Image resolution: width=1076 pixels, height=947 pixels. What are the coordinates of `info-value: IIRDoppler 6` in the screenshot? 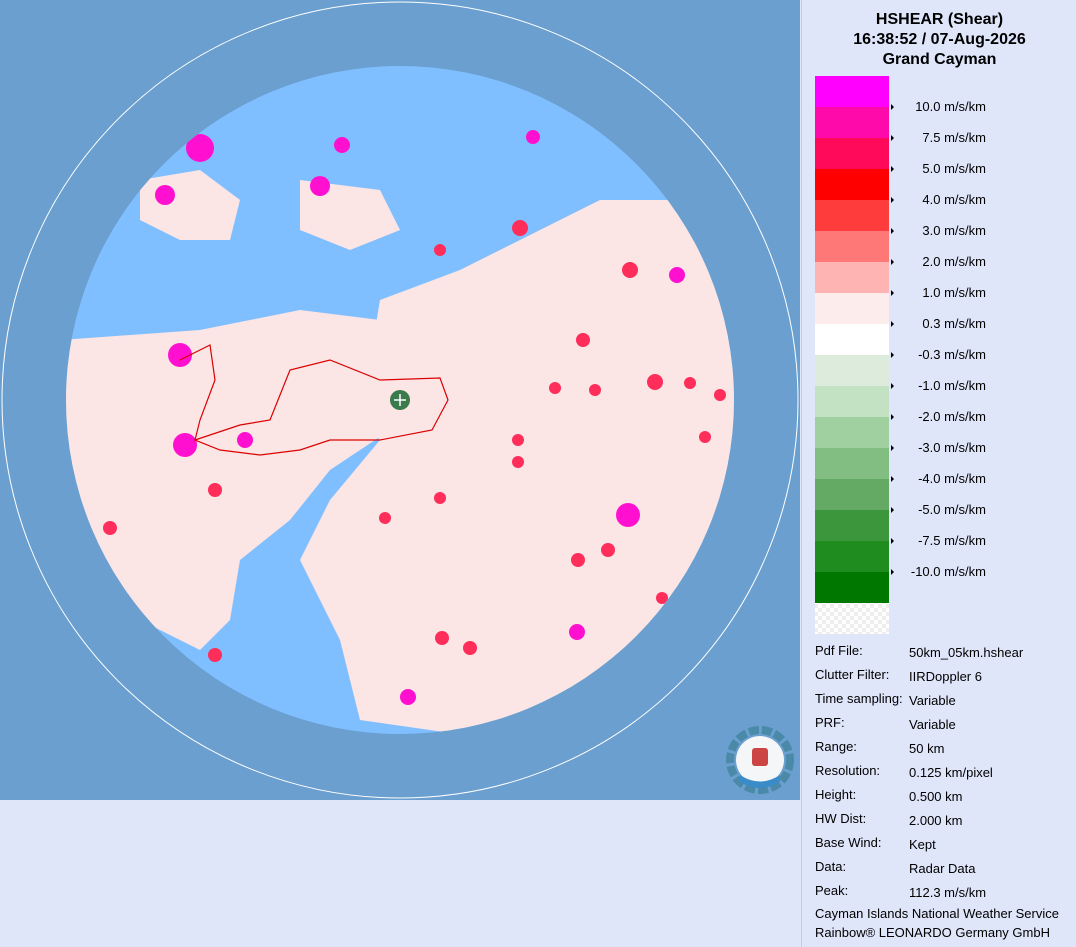 It's located at (945, 676).